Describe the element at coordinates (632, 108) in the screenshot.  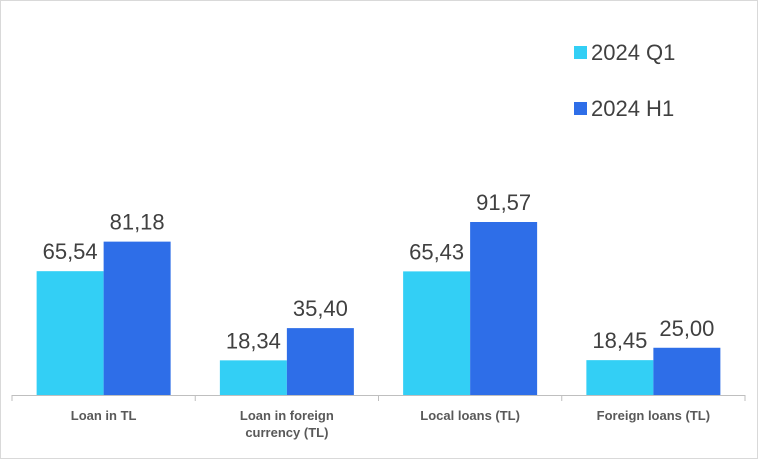
I see `legend-label: 2024 H1` at that location.